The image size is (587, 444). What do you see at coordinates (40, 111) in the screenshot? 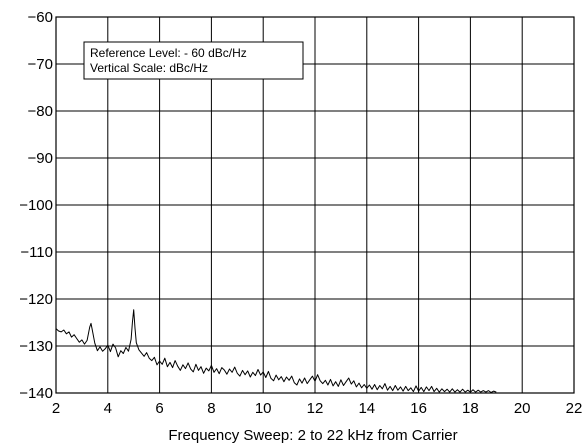
I see `y-tick-label: −80` at bounding box center [40, 111].